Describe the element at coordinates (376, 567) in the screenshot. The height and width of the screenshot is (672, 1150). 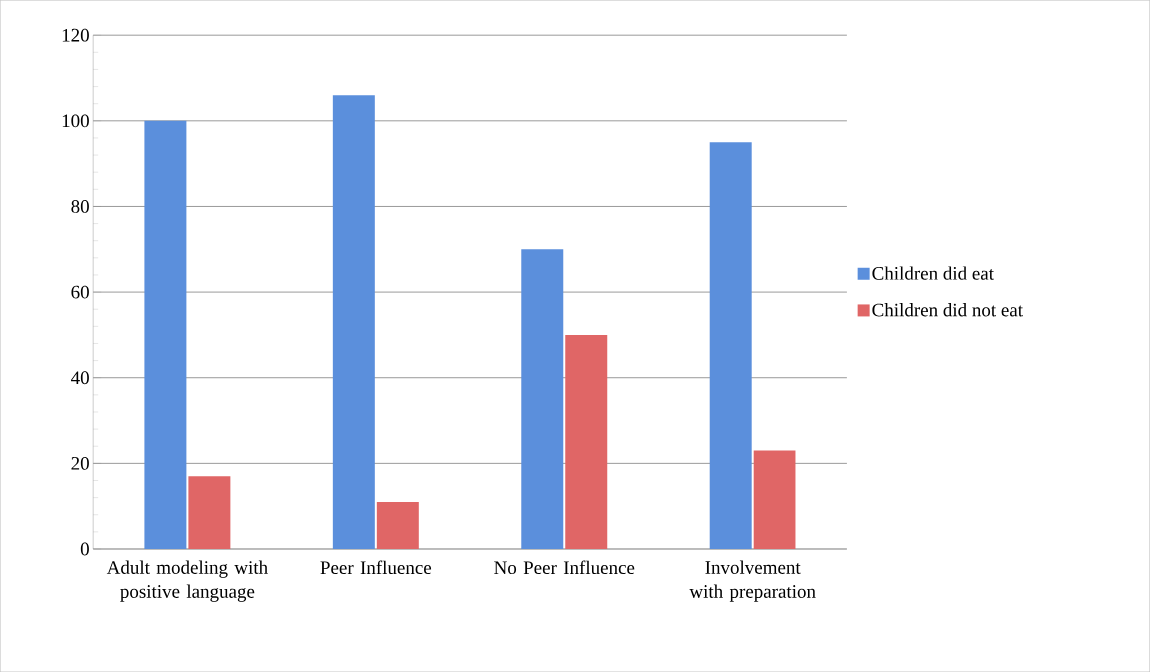
I see `x-tick-label: Peer Influence` at that location.